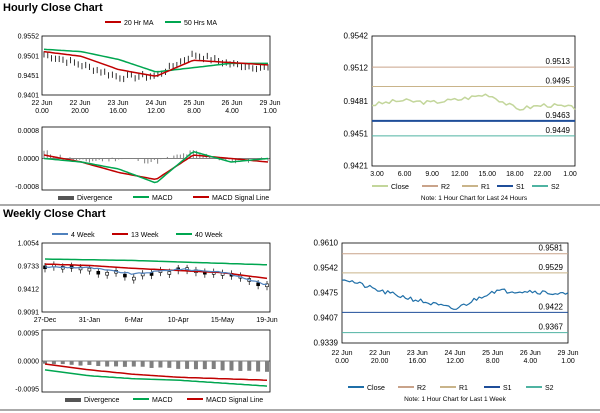  I want to click on x-tick-label: 25 Jun, so click(193, 103).